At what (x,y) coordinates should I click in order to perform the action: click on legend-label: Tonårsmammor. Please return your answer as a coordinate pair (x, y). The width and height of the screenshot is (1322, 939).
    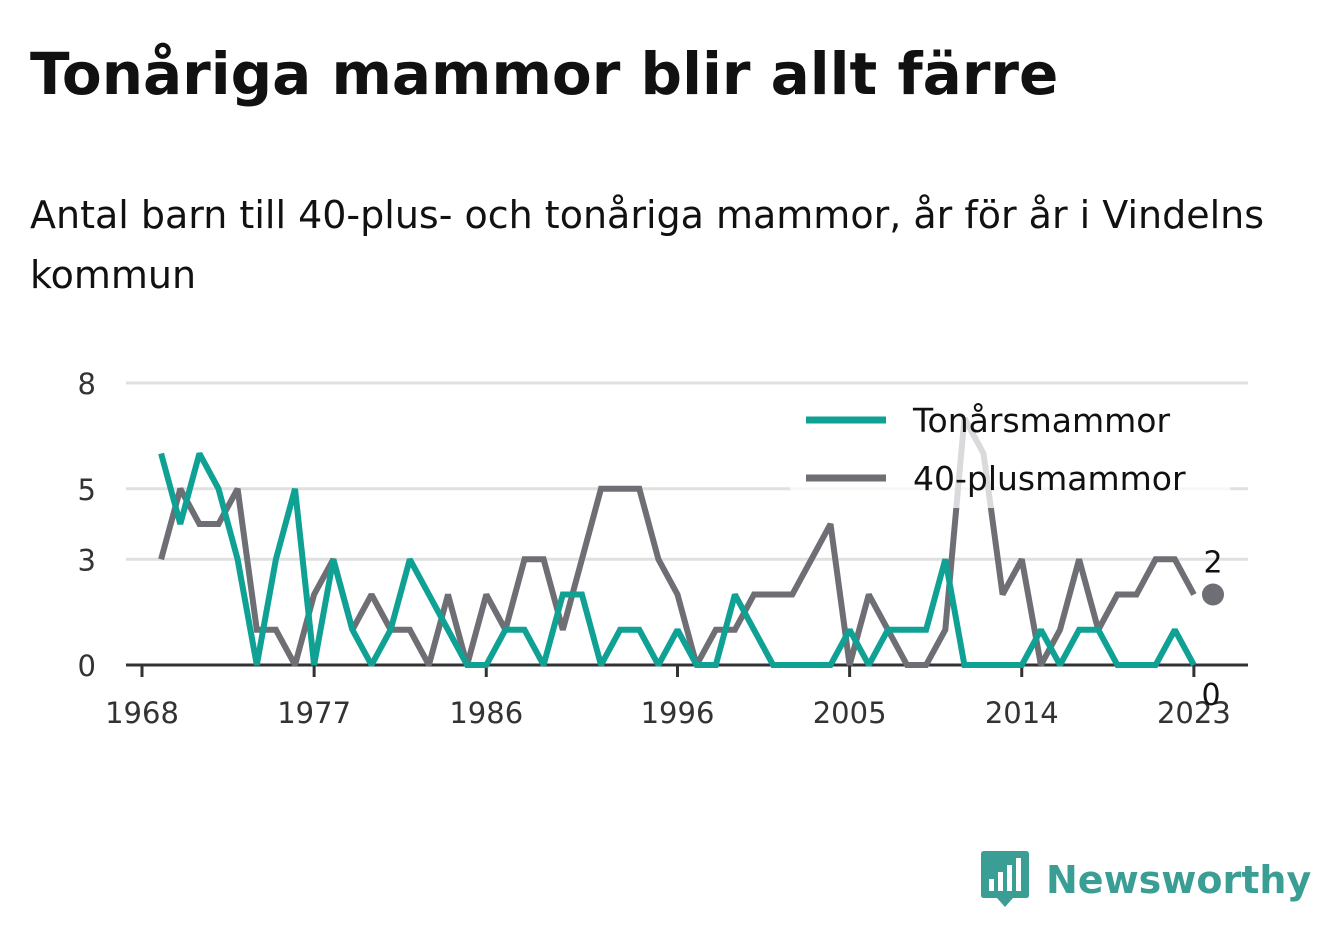
    Looking at the image, I should click on (1041, 420).